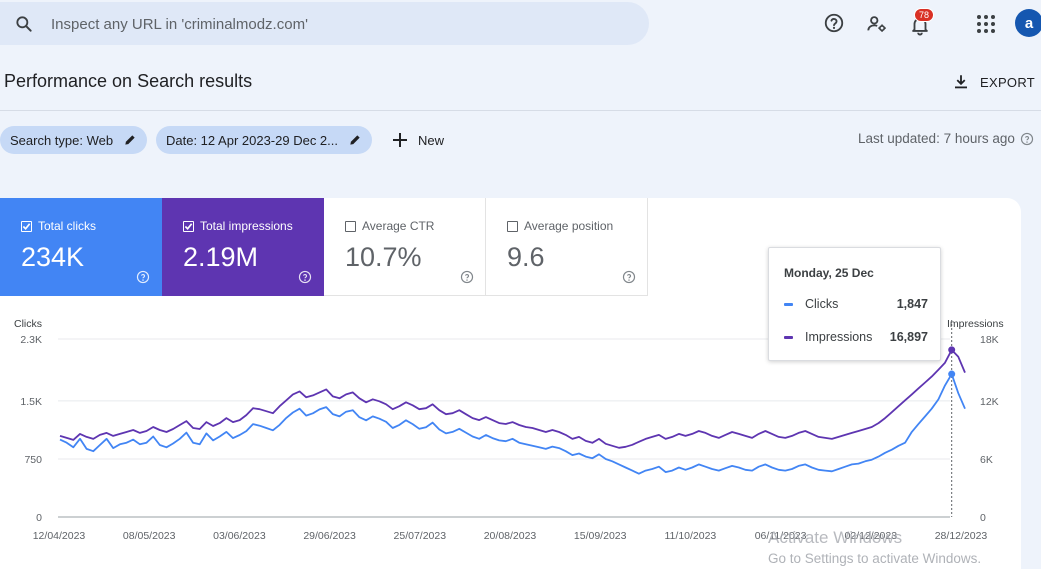 This screenshot has width=1041, height=569. I want to click on tooltip-impressions-value: 16,897, so click(908, 337).